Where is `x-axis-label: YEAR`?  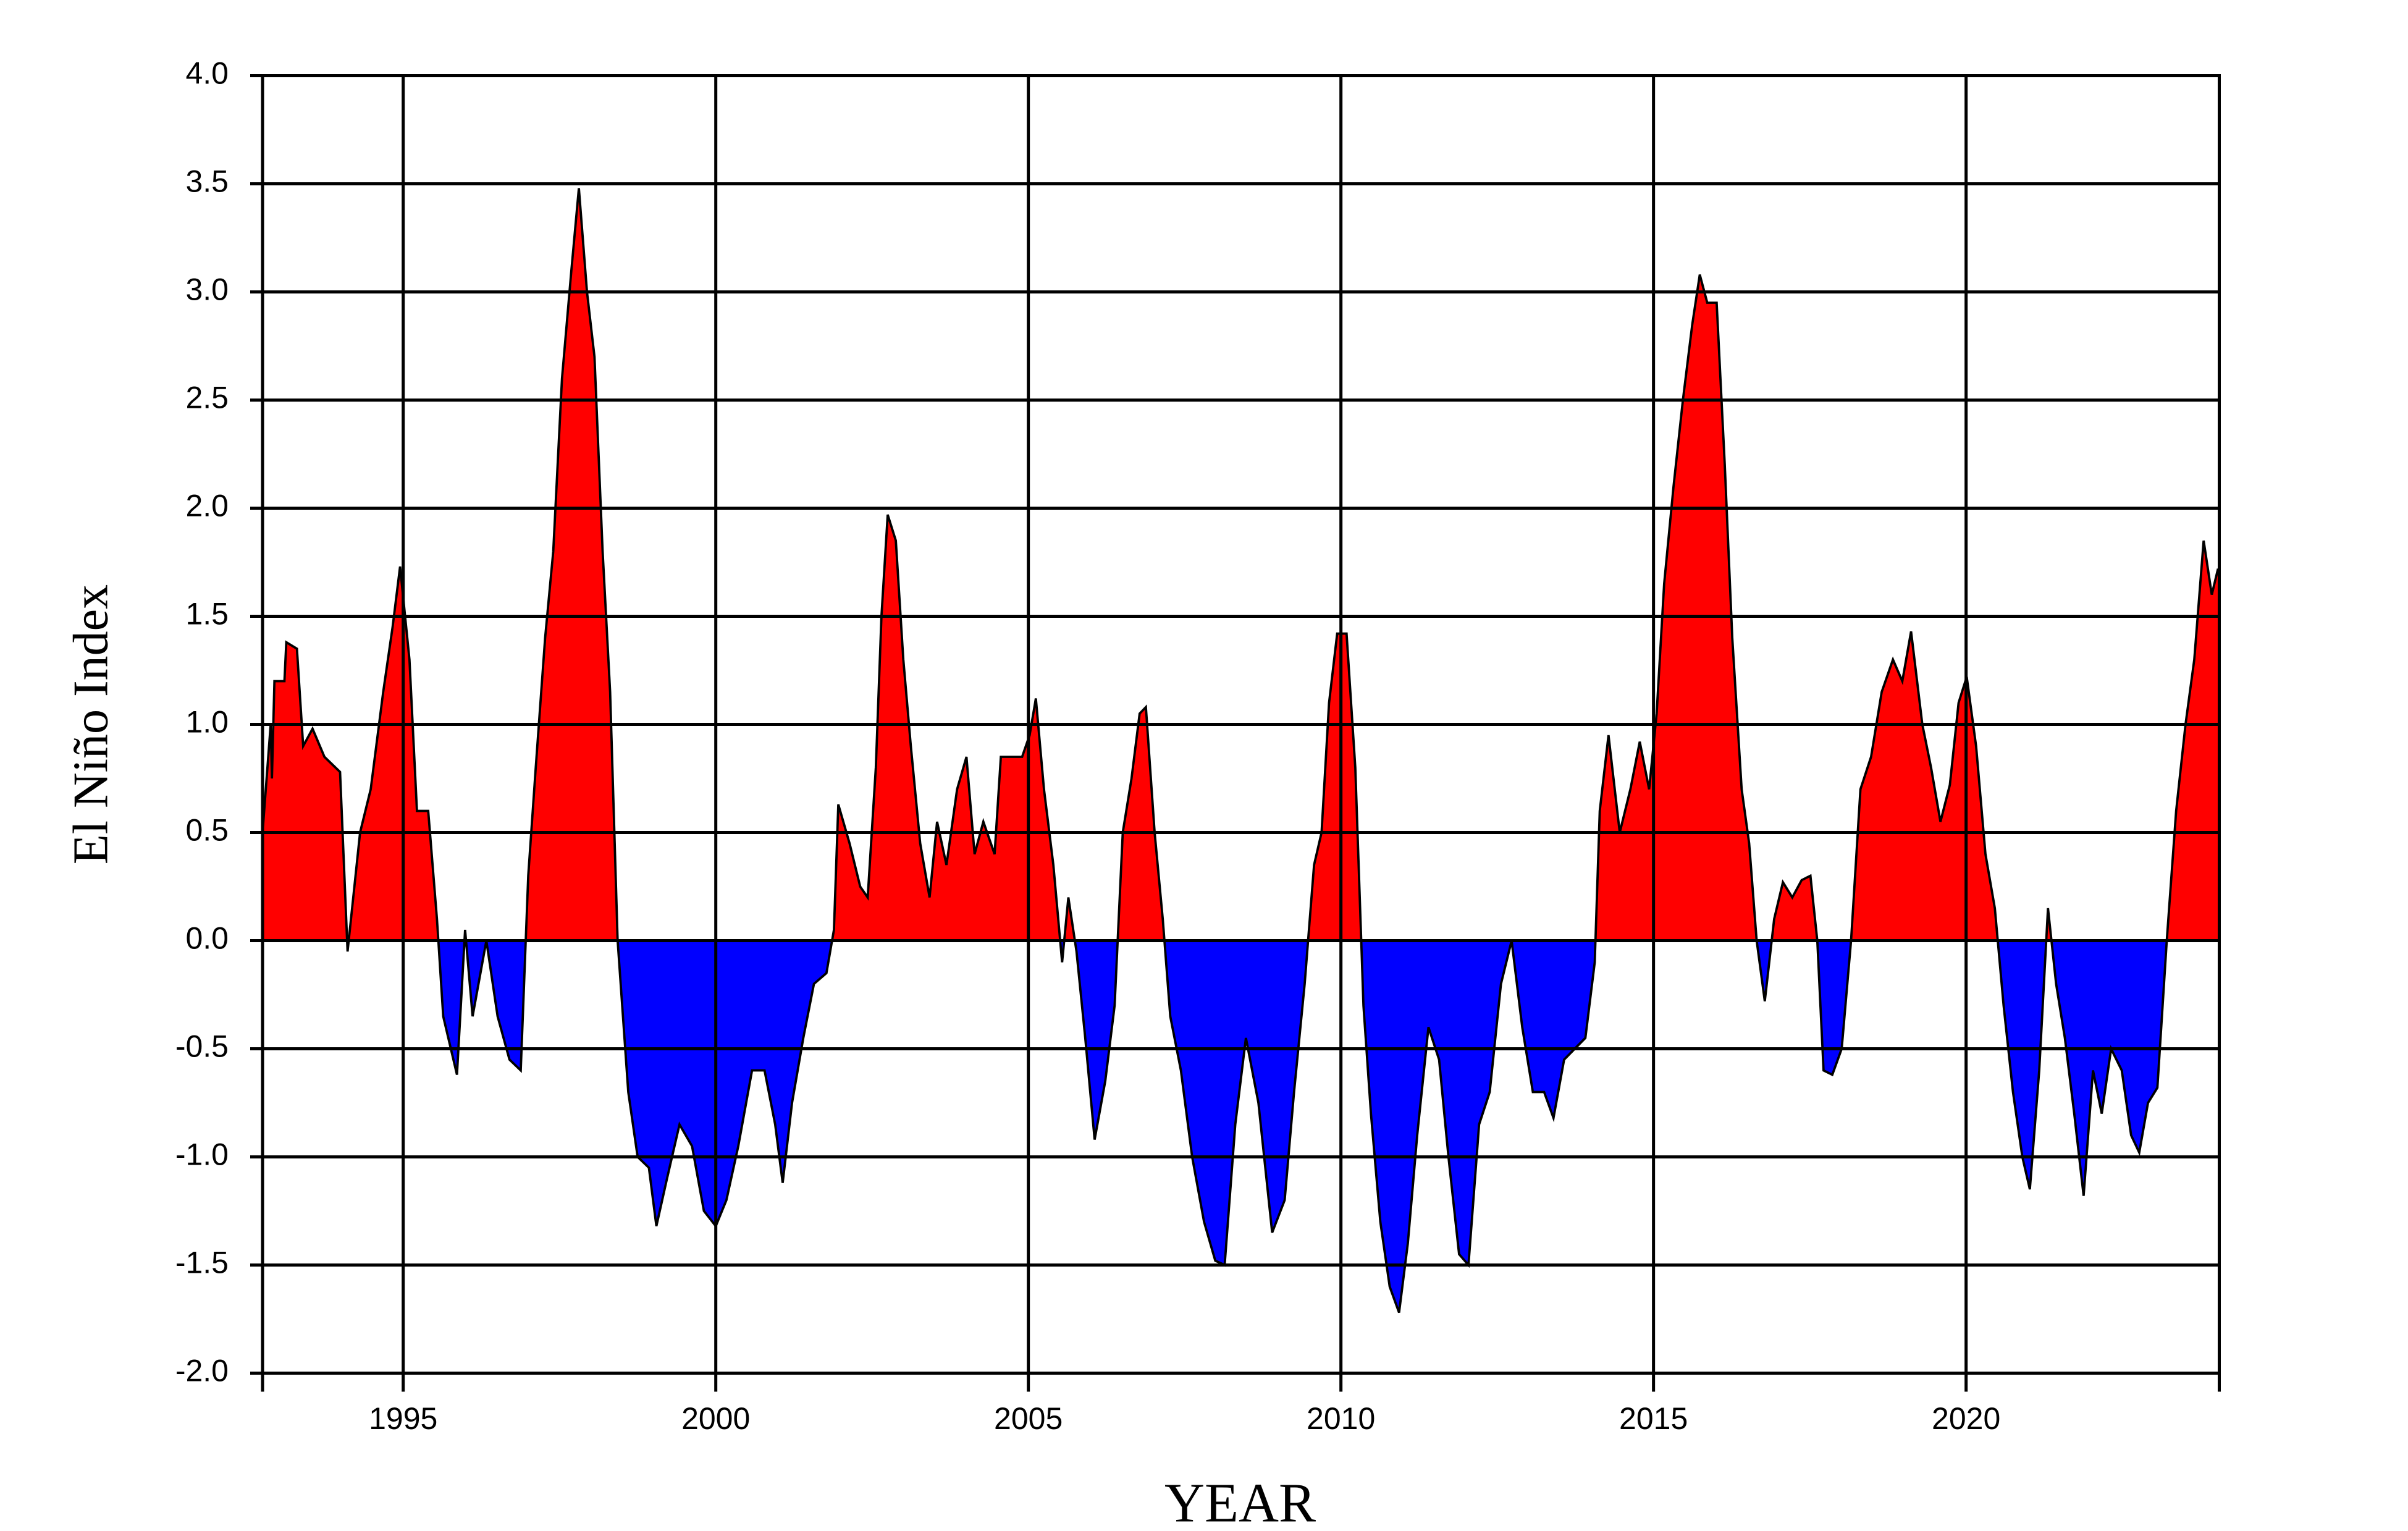 x-axis-label: YEAR is located at coordinates (1240, 1502).